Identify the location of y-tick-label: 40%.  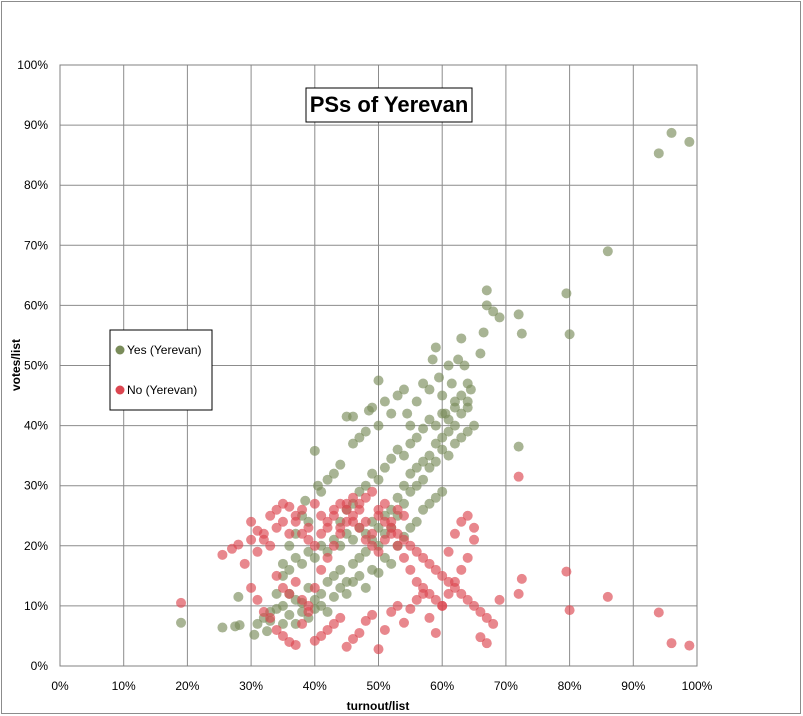
(36, 426).